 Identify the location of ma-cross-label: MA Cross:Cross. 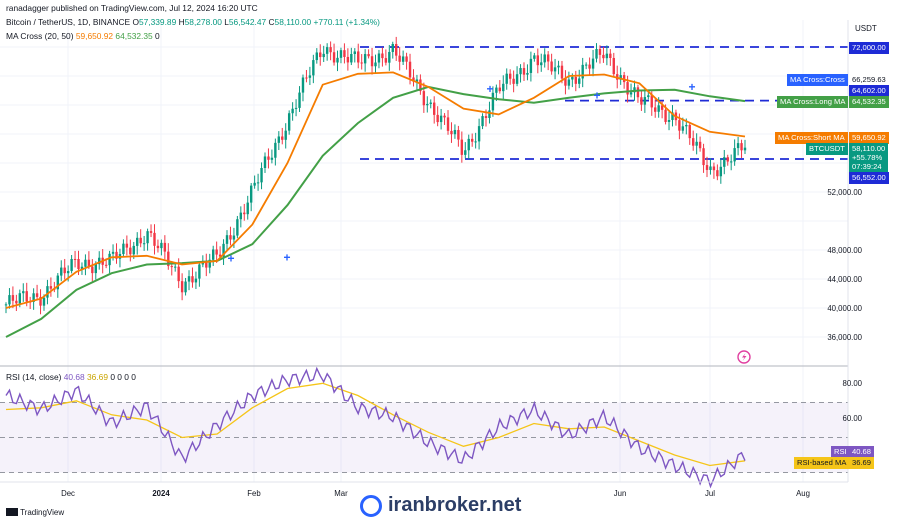
(817, 80).